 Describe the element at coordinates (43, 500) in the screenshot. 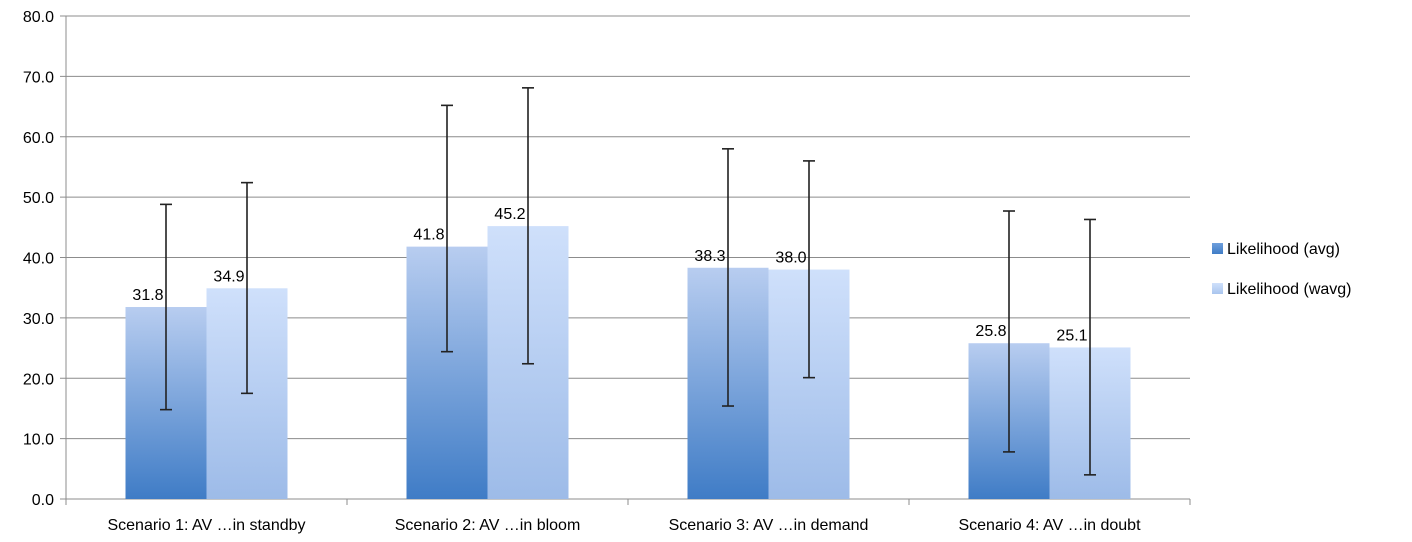

I see `y-tick-label: 0.0` at that location.